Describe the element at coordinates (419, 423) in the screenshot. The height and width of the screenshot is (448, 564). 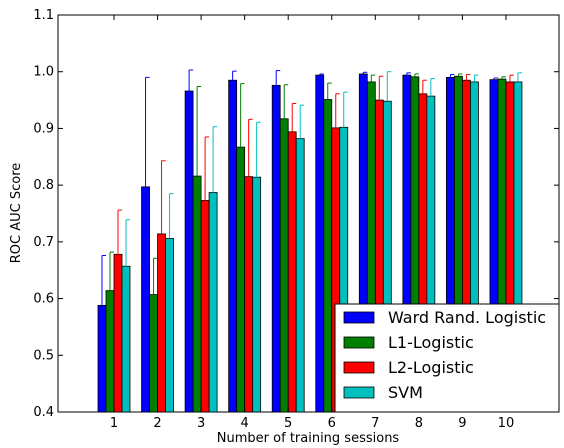
I see `x-tick-label: 8` at that location.